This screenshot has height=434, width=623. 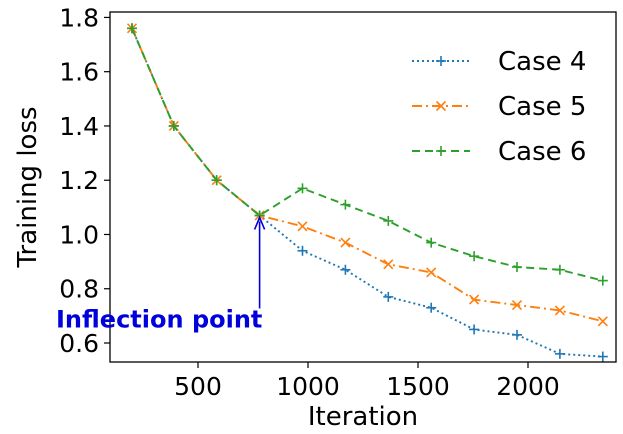 I want to click on x-tick-label: 1500, so click(x=418, y=386).